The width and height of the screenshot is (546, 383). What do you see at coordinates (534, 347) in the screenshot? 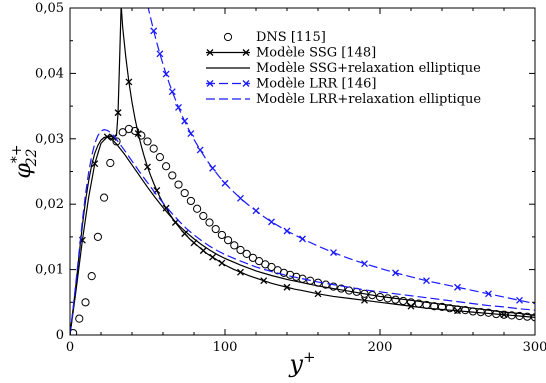
I see `x-tick-label: 300` at bounding box center [534, 347].